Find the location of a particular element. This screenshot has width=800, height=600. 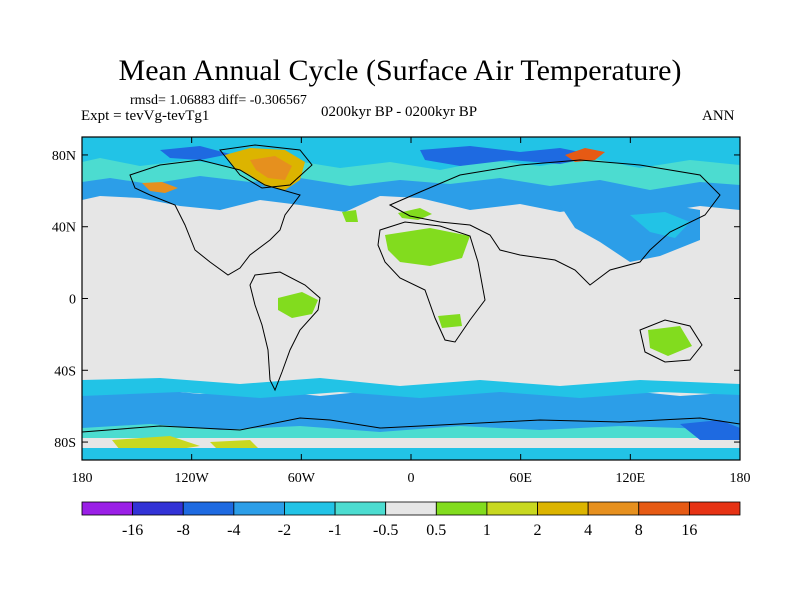

x-tick-label: 0 is located at coordinates (411, 478).